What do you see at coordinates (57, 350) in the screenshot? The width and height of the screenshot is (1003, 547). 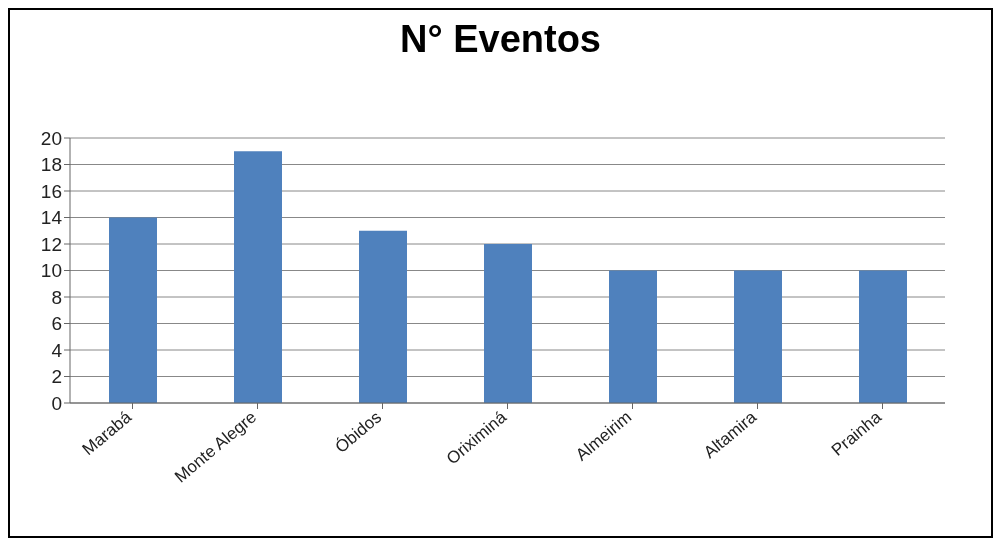 I see `y-tick-label: 4` at bounding box center [57, 350].